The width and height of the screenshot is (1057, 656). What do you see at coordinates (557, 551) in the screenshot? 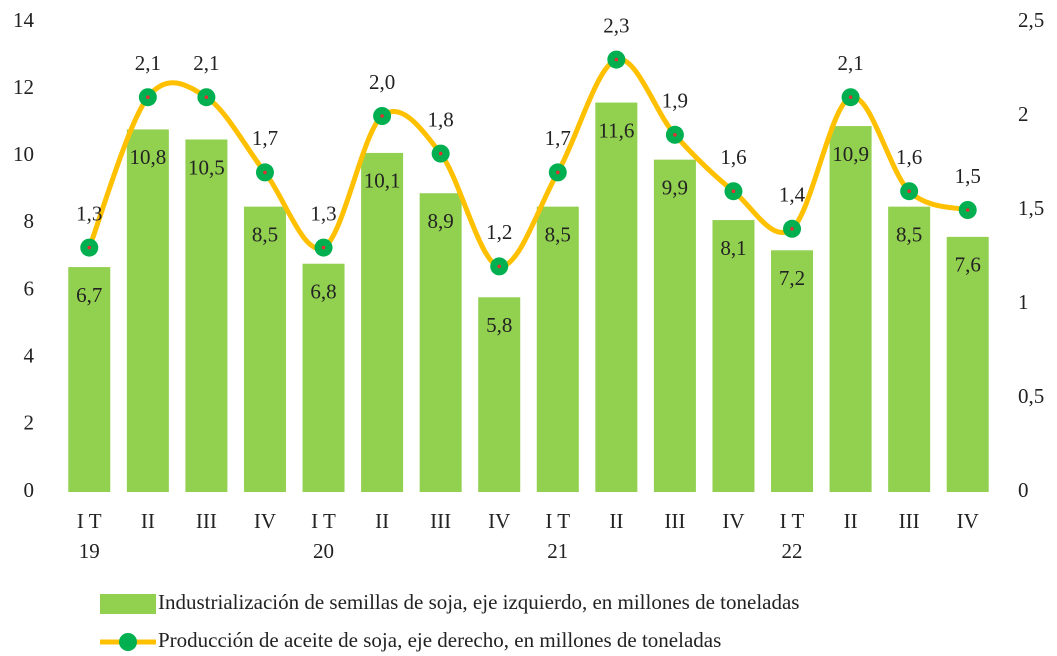
I see `x-tick-label: 21` at bounding box center [557, 551].